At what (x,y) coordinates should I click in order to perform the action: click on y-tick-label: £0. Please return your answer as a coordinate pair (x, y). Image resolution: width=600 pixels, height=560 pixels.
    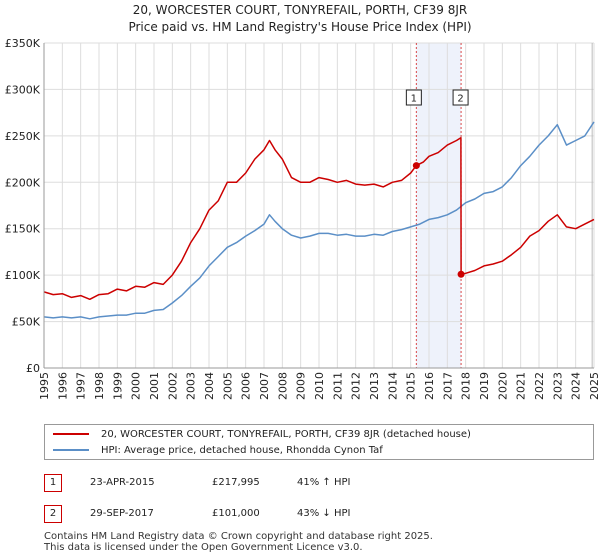
    Looking at the image, I should click on (33, 368).